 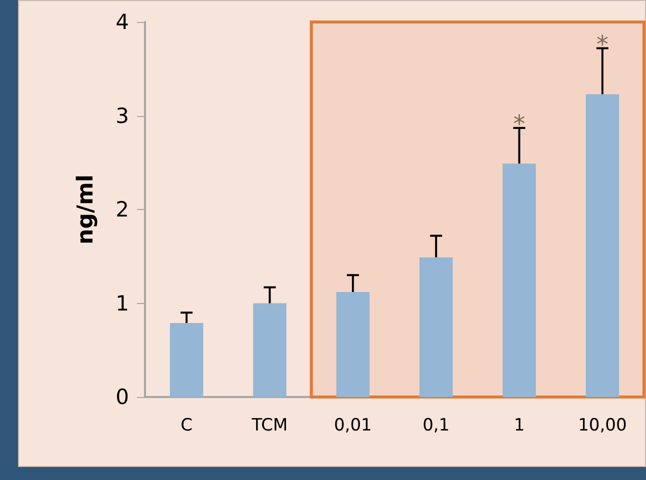 What do you see at coordinates (602, 426) in the screenshot?
I see `x-tick-label: 10,00` at bounding box center [602, 426].